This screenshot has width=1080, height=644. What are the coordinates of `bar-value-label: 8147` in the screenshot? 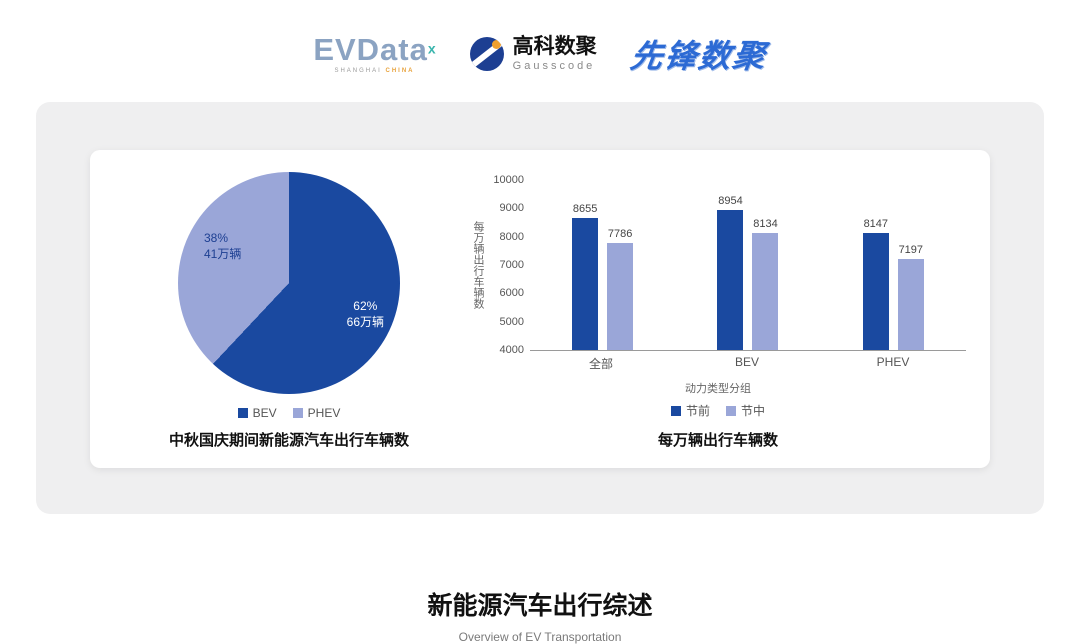 It's located at (876, 223).